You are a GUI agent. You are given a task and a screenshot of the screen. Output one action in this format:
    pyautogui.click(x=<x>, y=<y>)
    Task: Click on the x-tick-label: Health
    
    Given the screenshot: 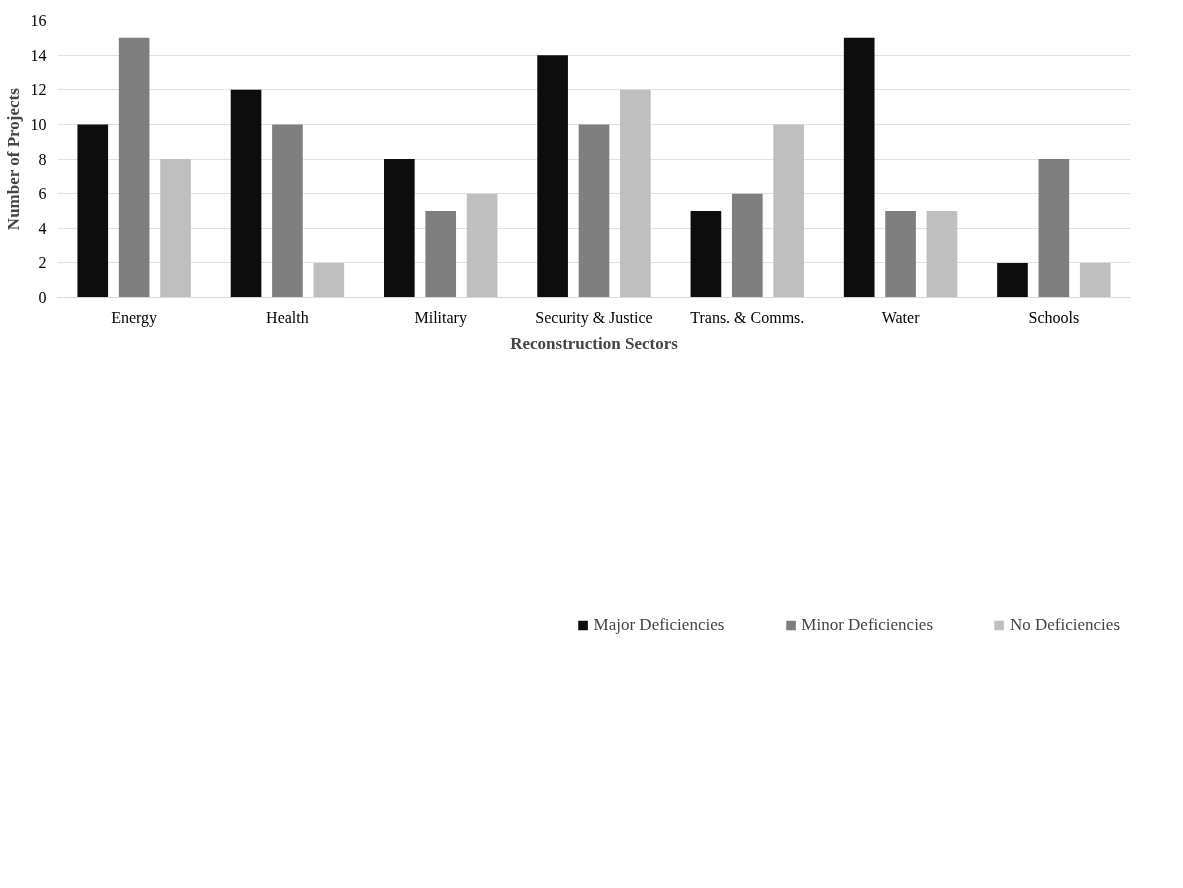 What is the action you would take?
    pyautogui.click(x=287, y=317)
    